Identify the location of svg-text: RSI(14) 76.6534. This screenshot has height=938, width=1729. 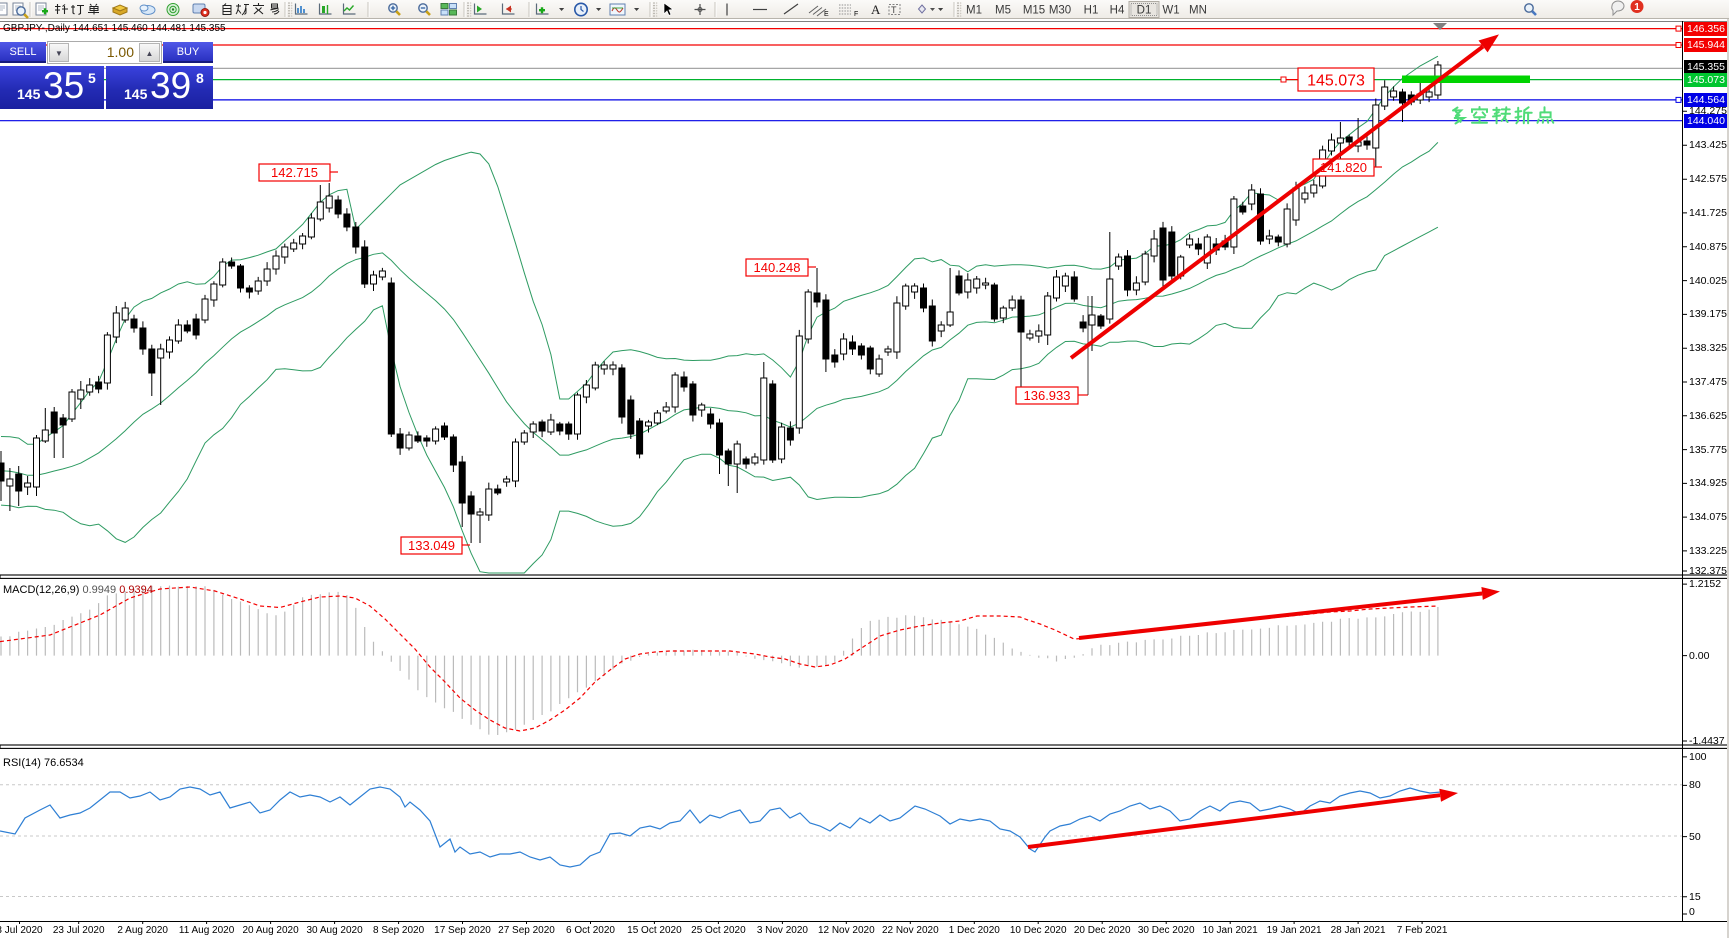
(43, 763).